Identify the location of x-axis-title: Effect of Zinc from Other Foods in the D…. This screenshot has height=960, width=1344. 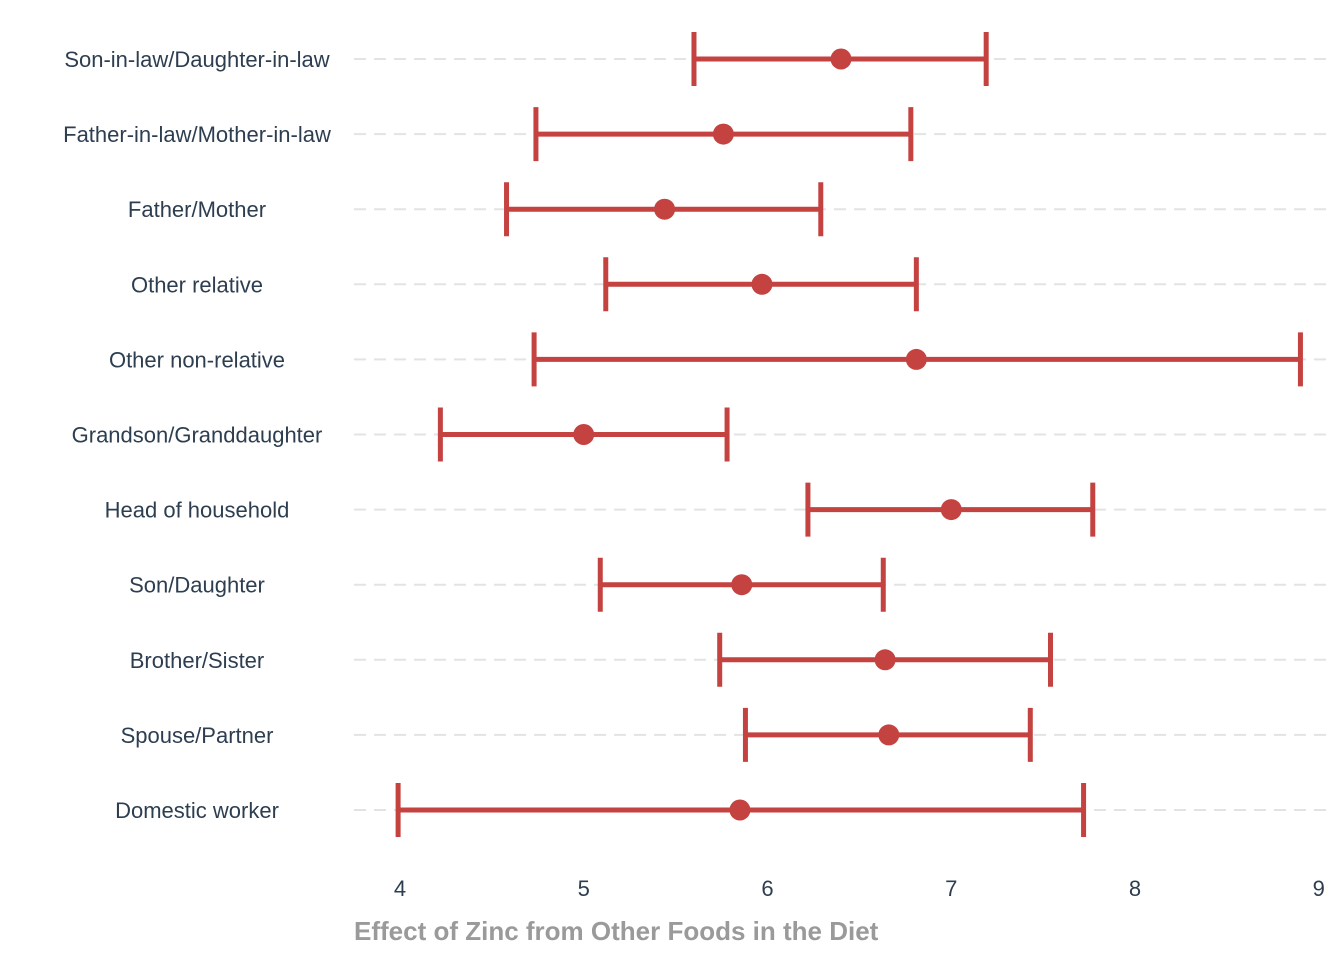
(616, 931).